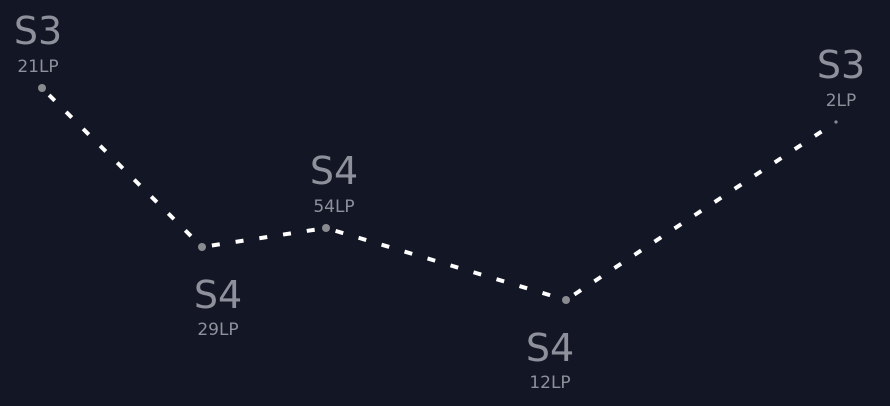  What do you see at coordinates (550, 348) in the screenshot?
I see `rank-tier-label-4: S4` at bounding box center [550, 348].